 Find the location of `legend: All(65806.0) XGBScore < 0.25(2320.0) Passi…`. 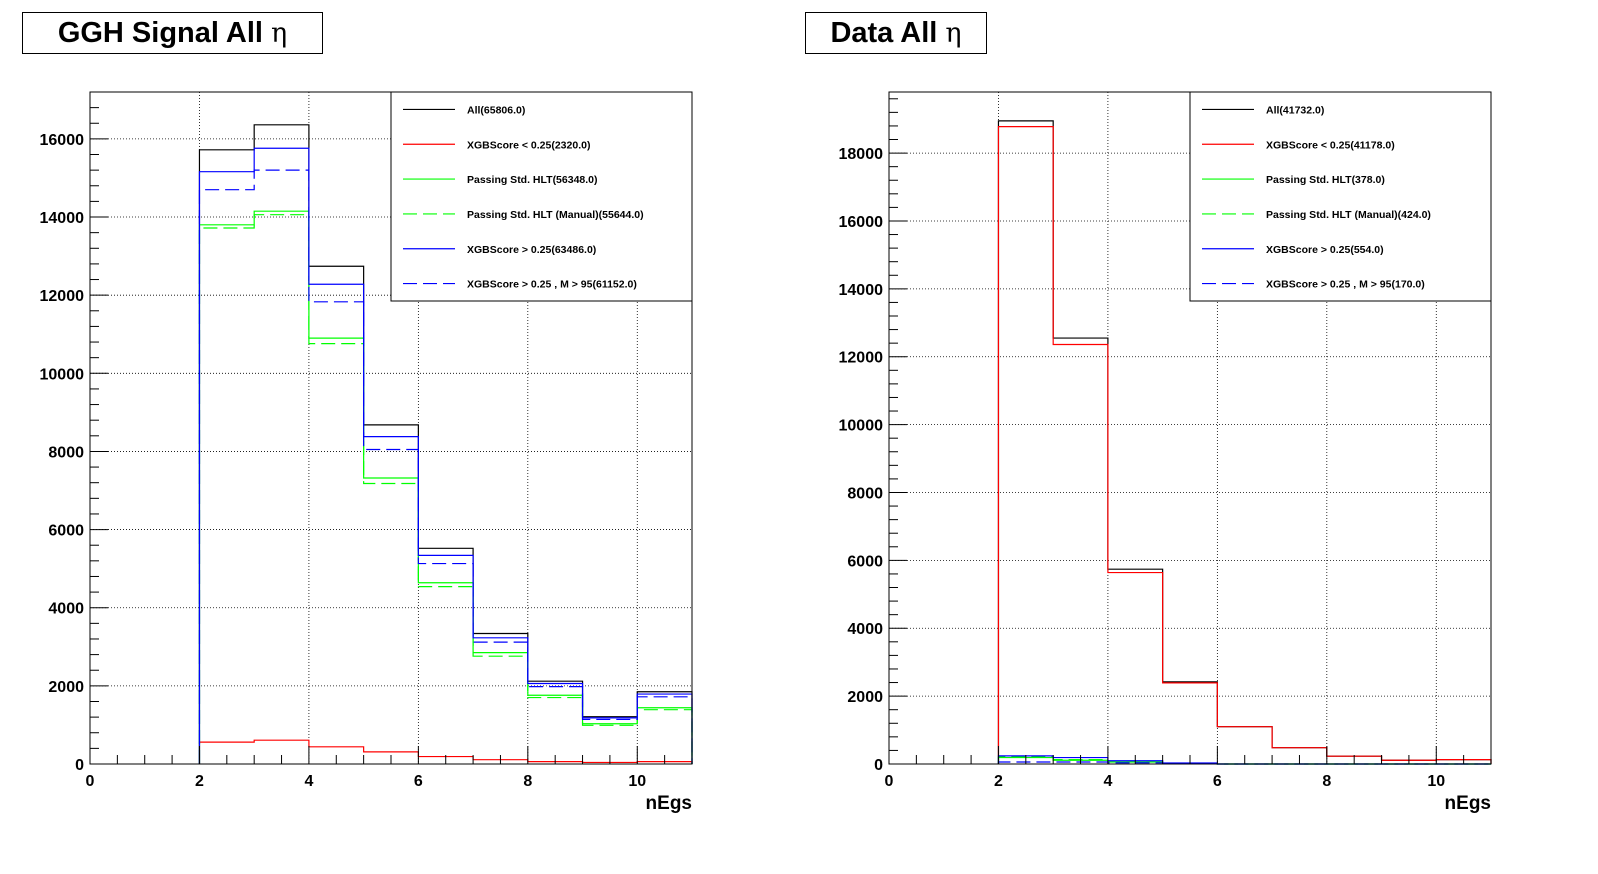

legend: All(65806.0) XGBScore < 0.25(2320.0) Passi… is located at coordinates (541, 196).